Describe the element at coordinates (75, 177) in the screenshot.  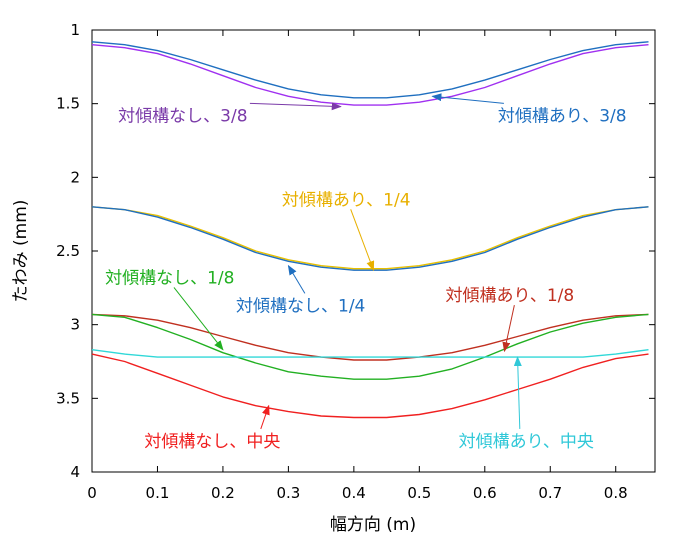
I see `y-tick-label: 2` at that location.